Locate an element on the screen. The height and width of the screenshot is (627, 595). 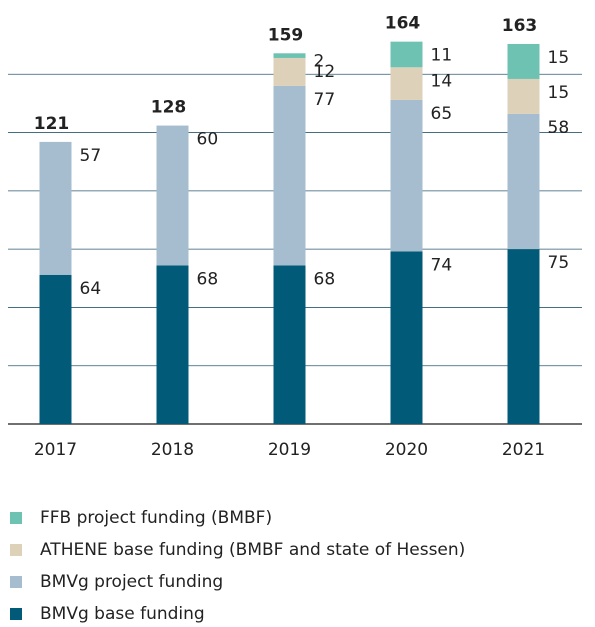
x-tick-label: 2019 is located at coordinates (289, 450).